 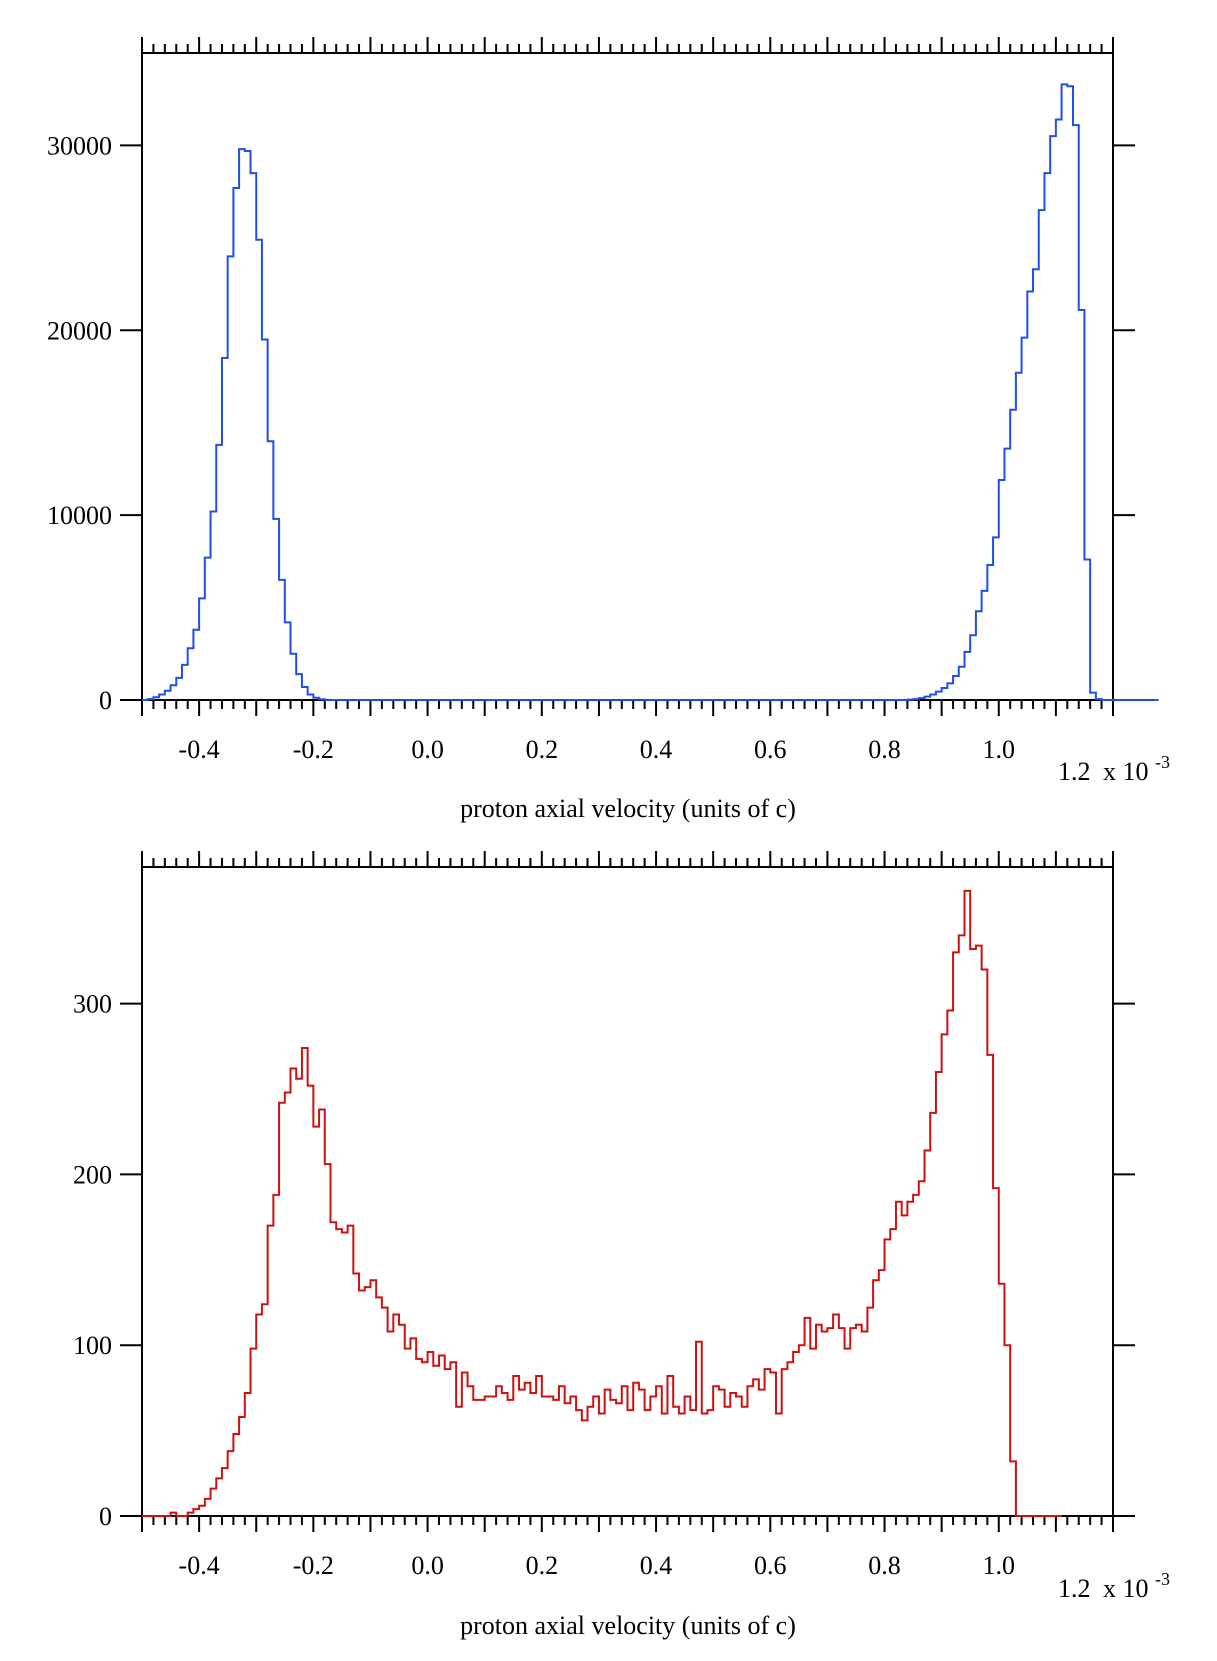 I want to click on bottom-x-tick-label: 0.0, so click(x=427, y=1565).